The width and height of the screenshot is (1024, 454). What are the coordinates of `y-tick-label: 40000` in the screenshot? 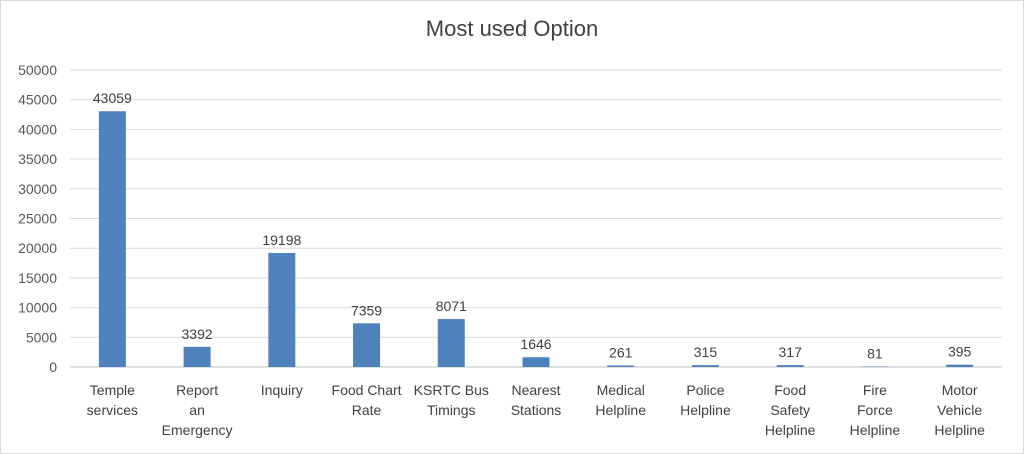 It's located at (37, 129).